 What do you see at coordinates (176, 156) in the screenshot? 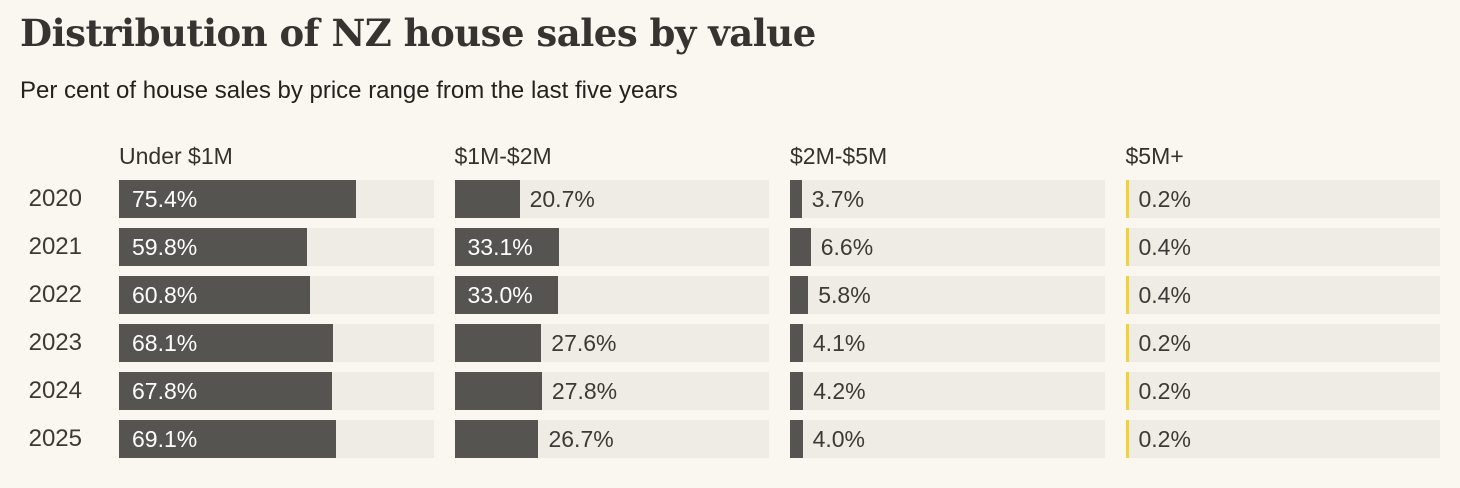
I see `column-header-under-1m: Under $1M` at bounding box center [176, 156].